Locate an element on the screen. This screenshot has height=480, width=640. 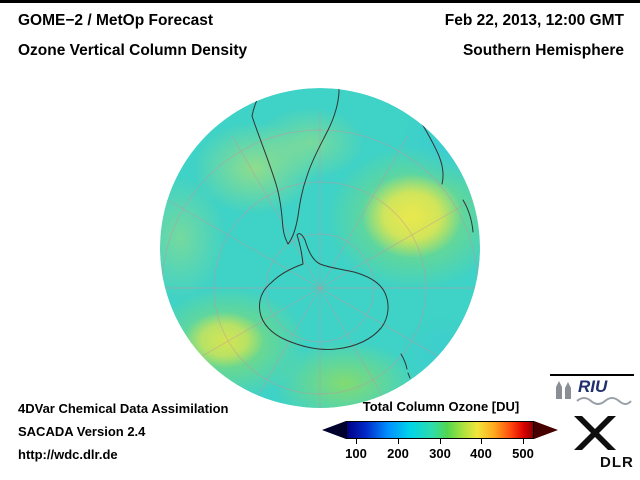
cathedral-icon is located at coordinates (563, 390).